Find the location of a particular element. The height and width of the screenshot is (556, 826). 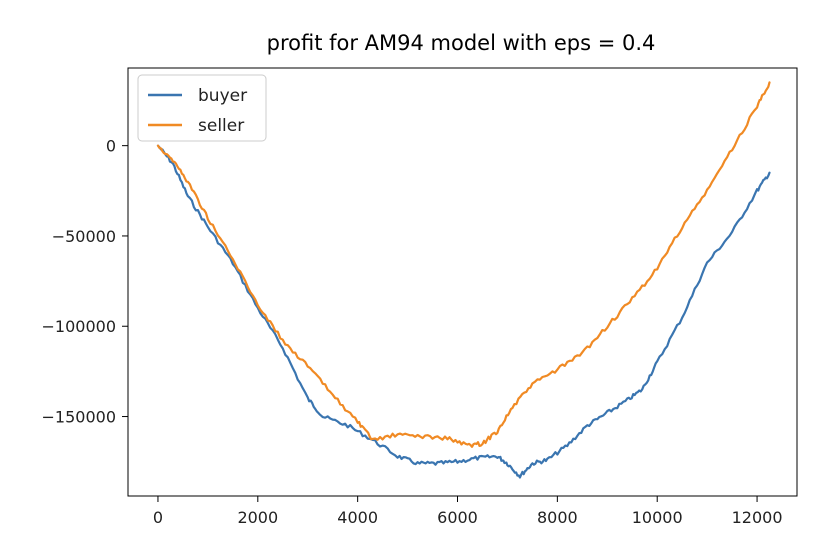

y-tick-label: −100000 is located at coordinates (79, 326).